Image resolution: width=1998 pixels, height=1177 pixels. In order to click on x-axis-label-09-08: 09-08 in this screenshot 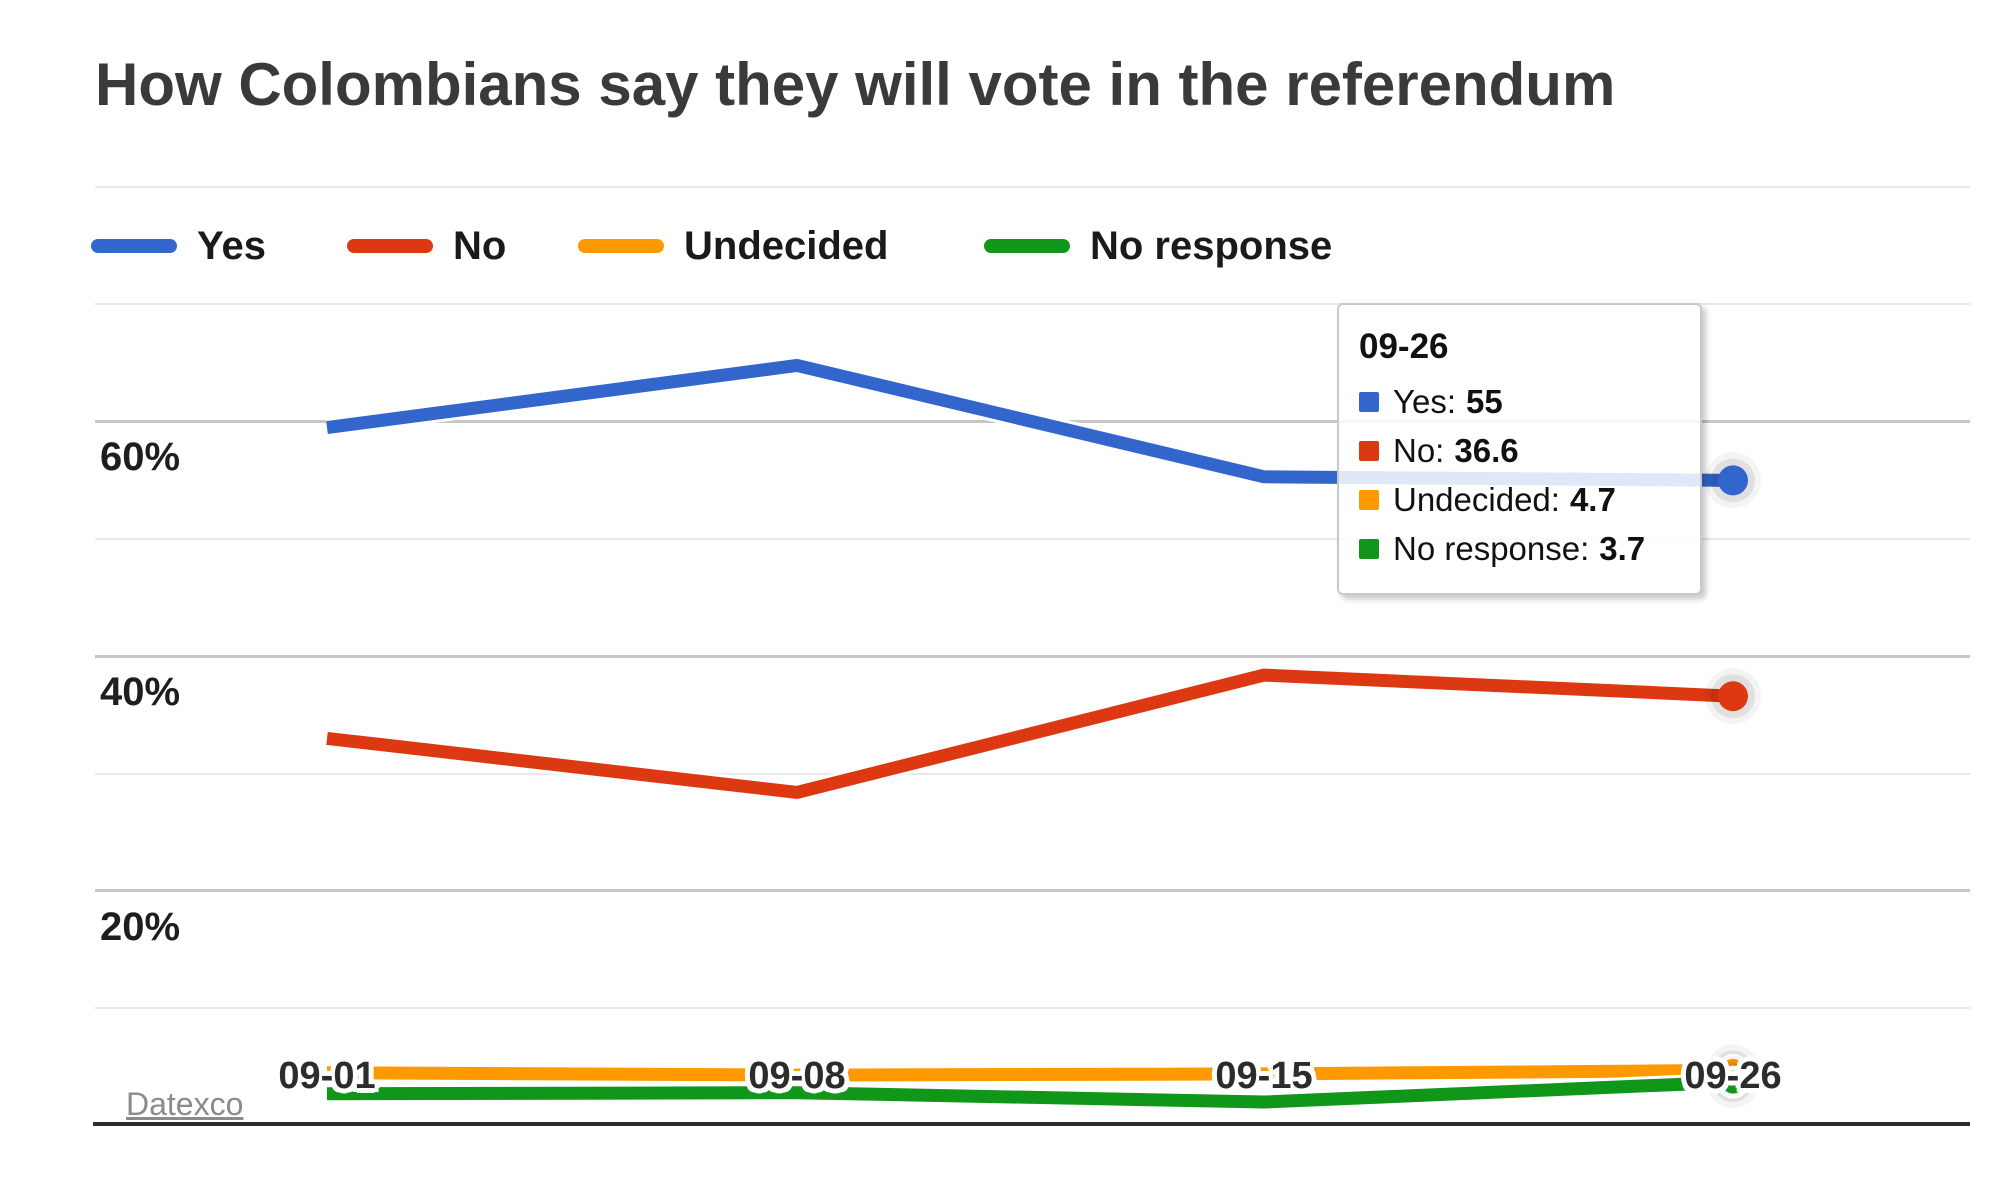, I will do `click(797, 1076)`.